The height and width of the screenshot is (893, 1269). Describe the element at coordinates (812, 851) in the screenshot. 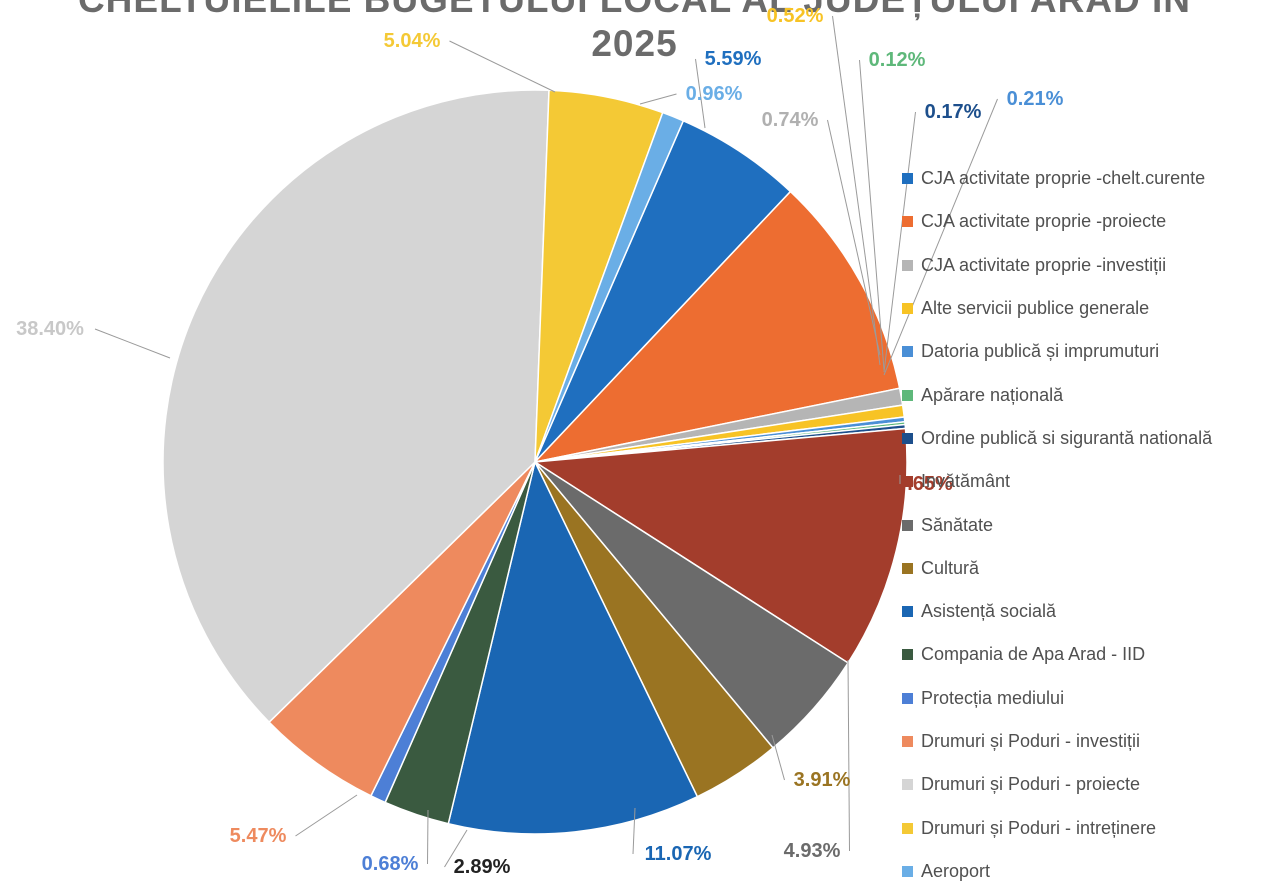

I see `data-label-9: 4.93%` at that location.